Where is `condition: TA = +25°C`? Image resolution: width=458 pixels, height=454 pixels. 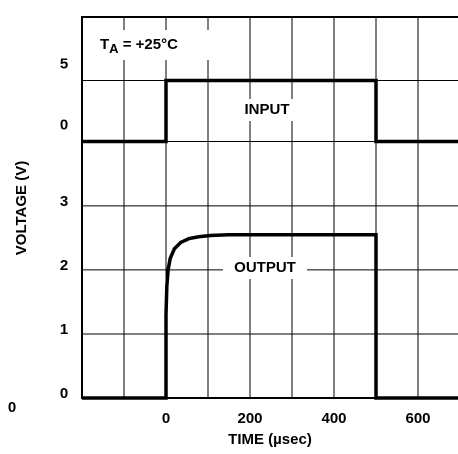 condition: TA = +25°C is located at coordinates (139, 46).